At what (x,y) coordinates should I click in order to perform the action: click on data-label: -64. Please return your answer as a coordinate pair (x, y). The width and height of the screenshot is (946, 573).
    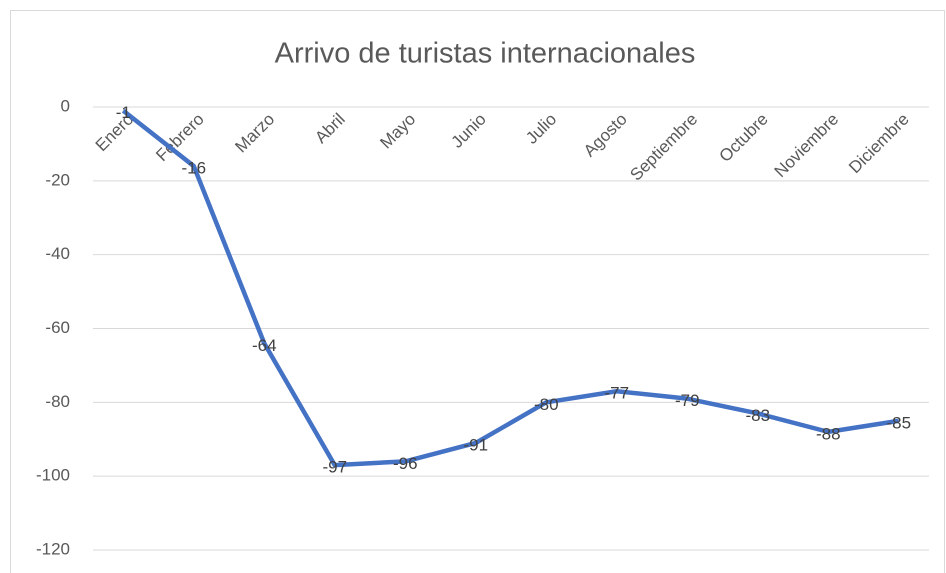
    Looking at the image, I should click on (264, 345).